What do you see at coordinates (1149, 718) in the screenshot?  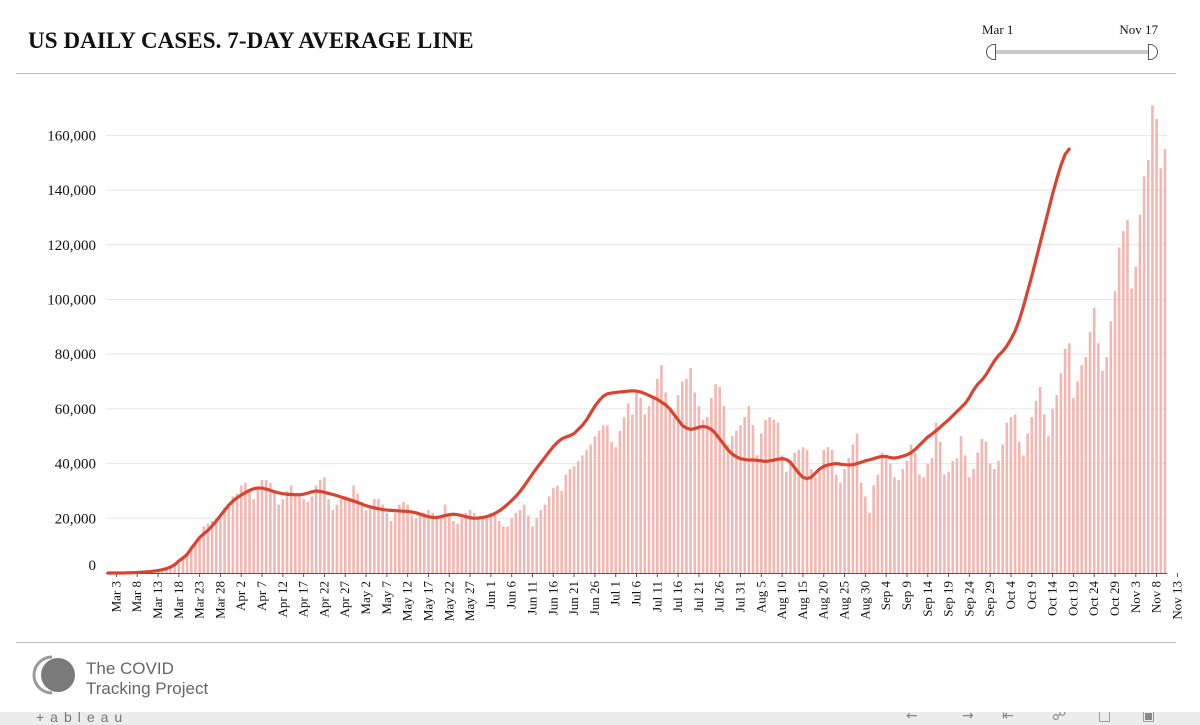 I see `fullscreen-icon: ▣` at bounding box center [1149, 718].